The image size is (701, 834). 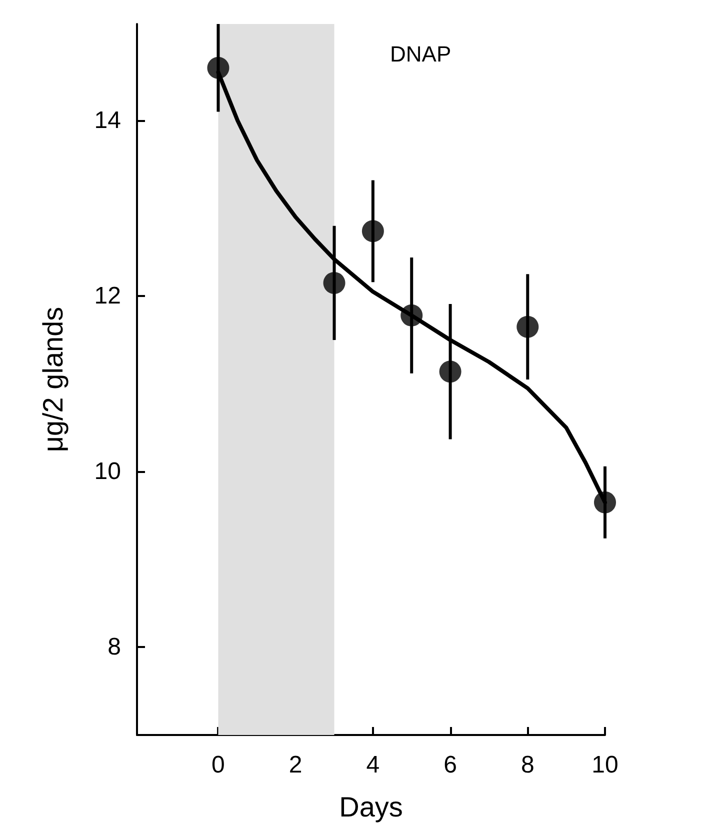 I want to click on x-tick-label: 6, so click(x=450, y=765).